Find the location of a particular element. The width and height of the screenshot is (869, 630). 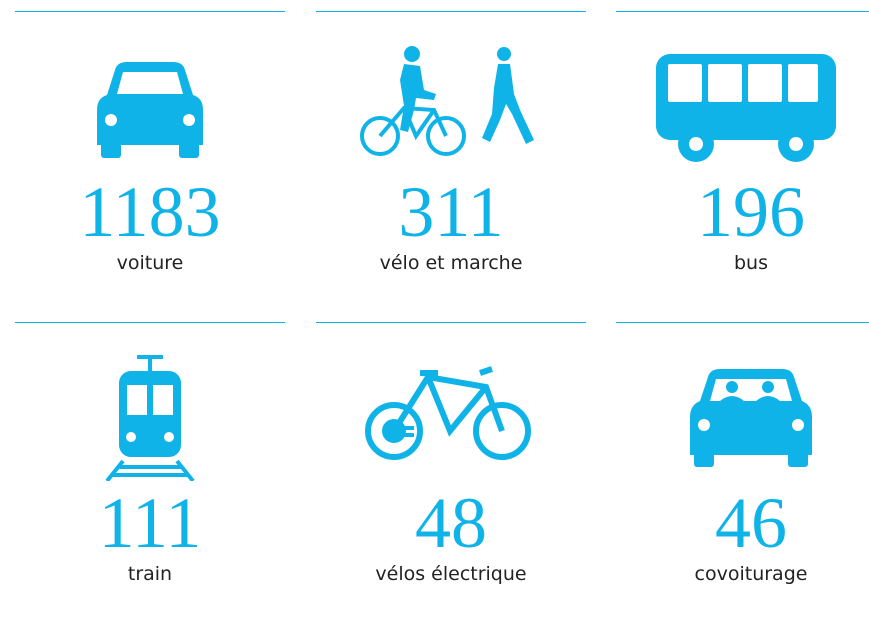

item-label: voiture is located at coordinates (150, 263).